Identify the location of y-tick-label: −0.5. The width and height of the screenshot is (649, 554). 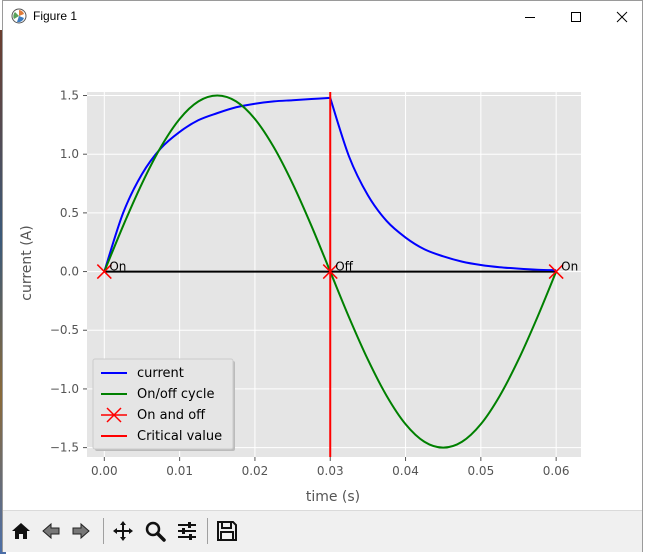
(64, 330).